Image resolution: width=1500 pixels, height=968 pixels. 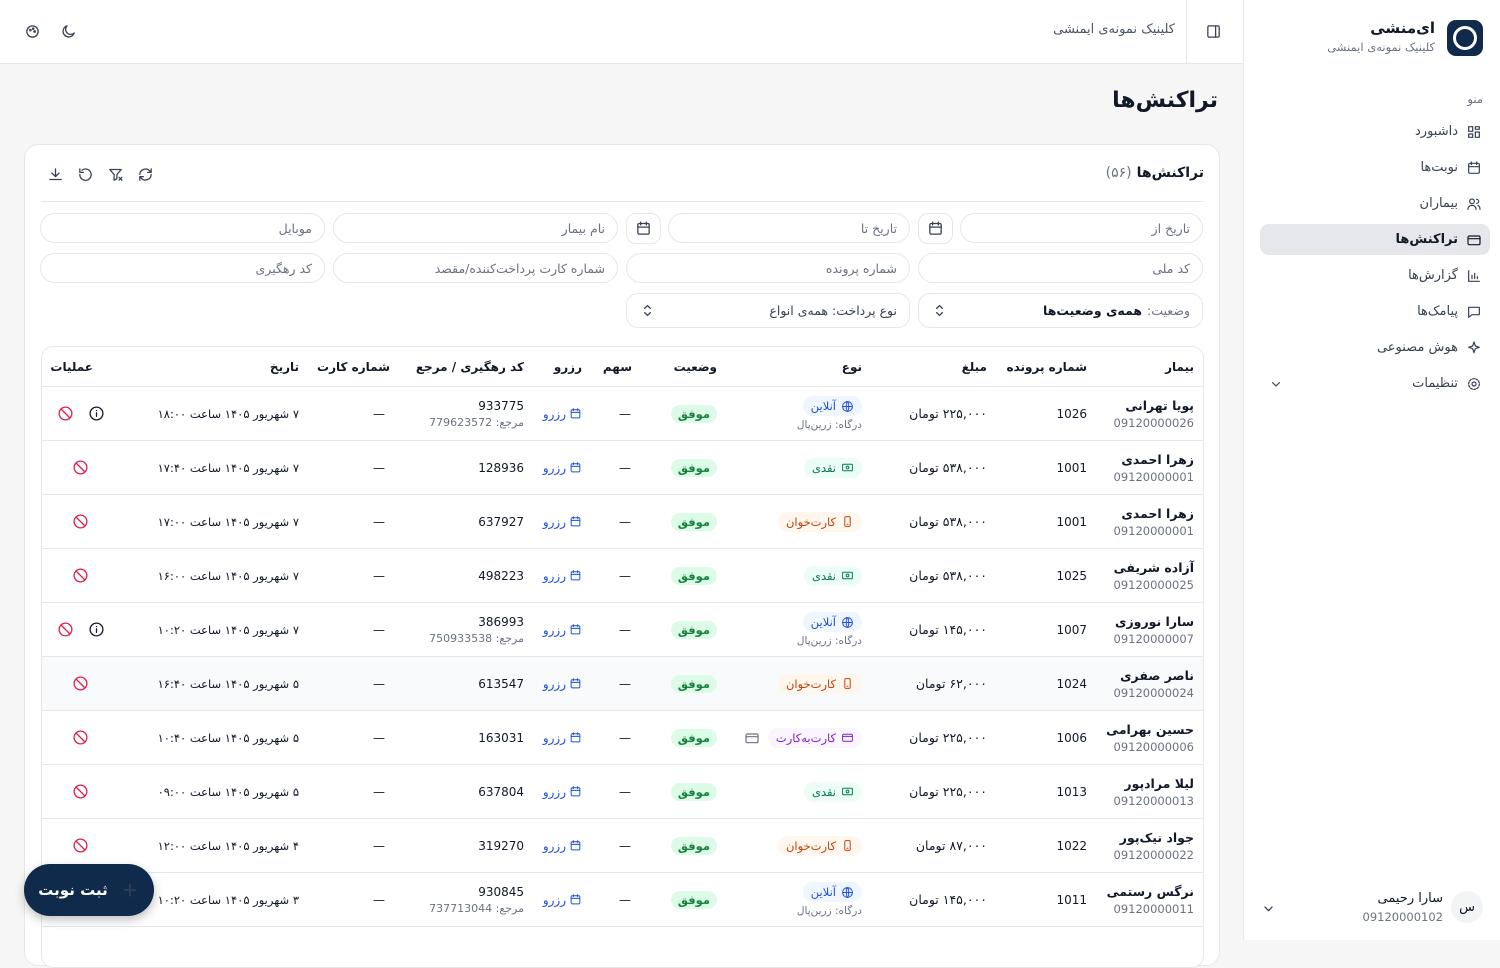 I want to click on new-appointment-button: ثبت نوبت, so click(x=89, y=890).